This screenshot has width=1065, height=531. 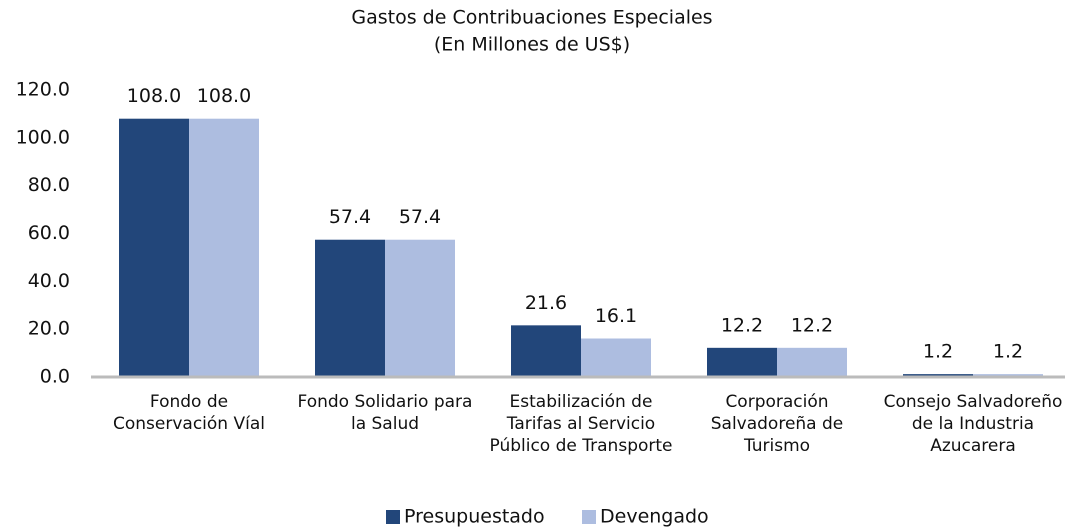 I want to click on value-label: 21.6, so click(x=546, y=303).